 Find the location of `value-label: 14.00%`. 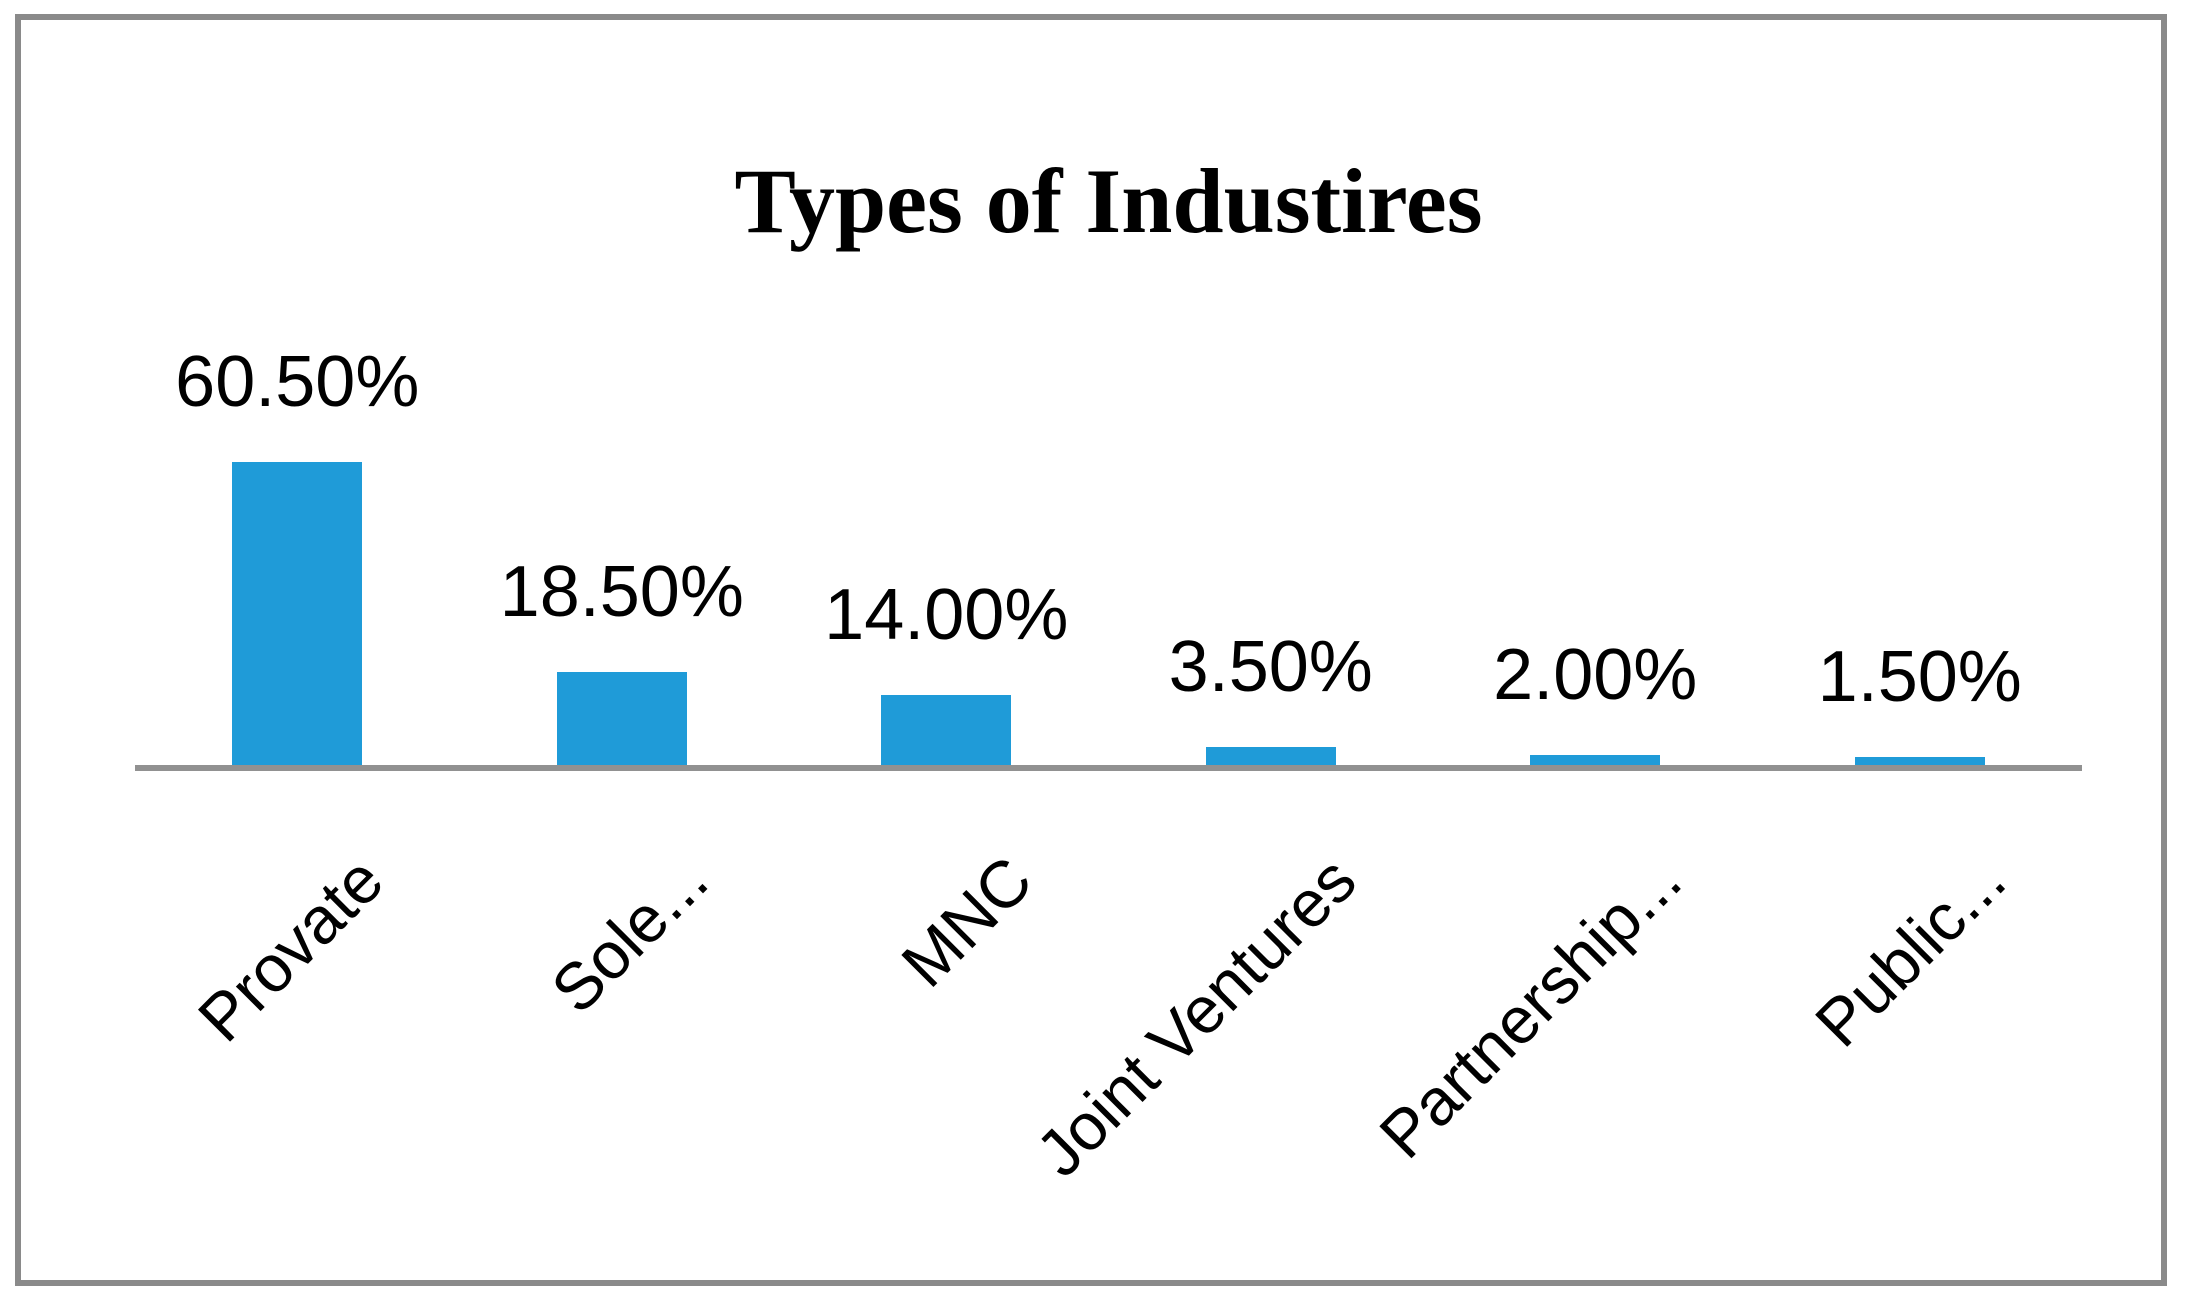

value-label: 14.00% is located at coordinates (946, 615).